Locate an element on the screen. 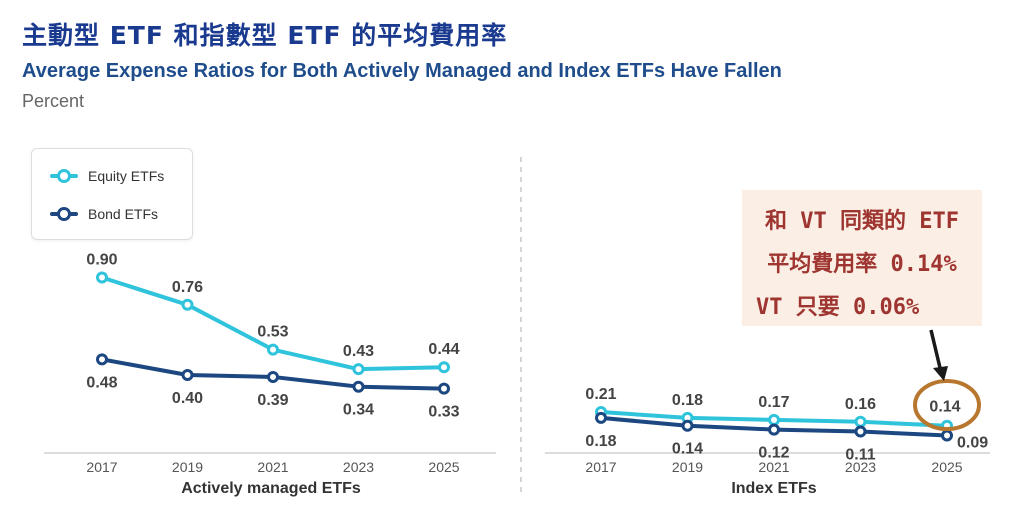 Image resolution: width=1024 pixels, height=509 pixels. unit-label: Percent is located at coordinates (53, 101).